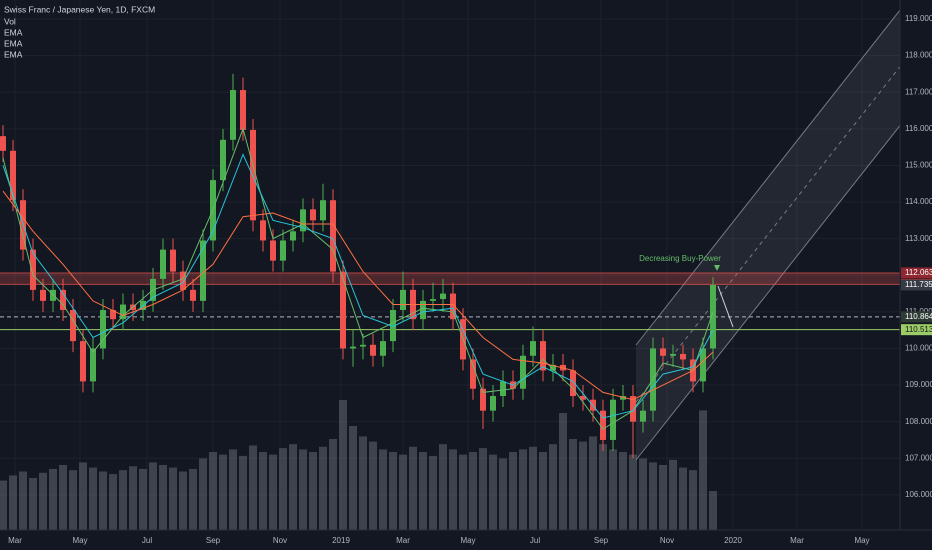 This screenshot has height=550, width=932. I want to click on y-tick-label: 108.000, so click(918, 421).